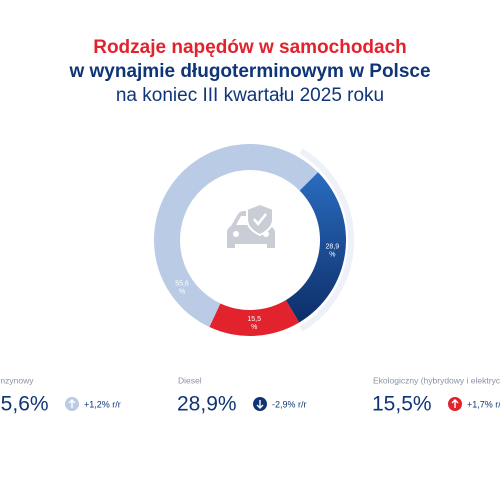 This screenshot has width=500, height=500. Describe the element at coordinates (102, 404) in the screenshot. I see `stat-change: +1,2% r/r` at that location.